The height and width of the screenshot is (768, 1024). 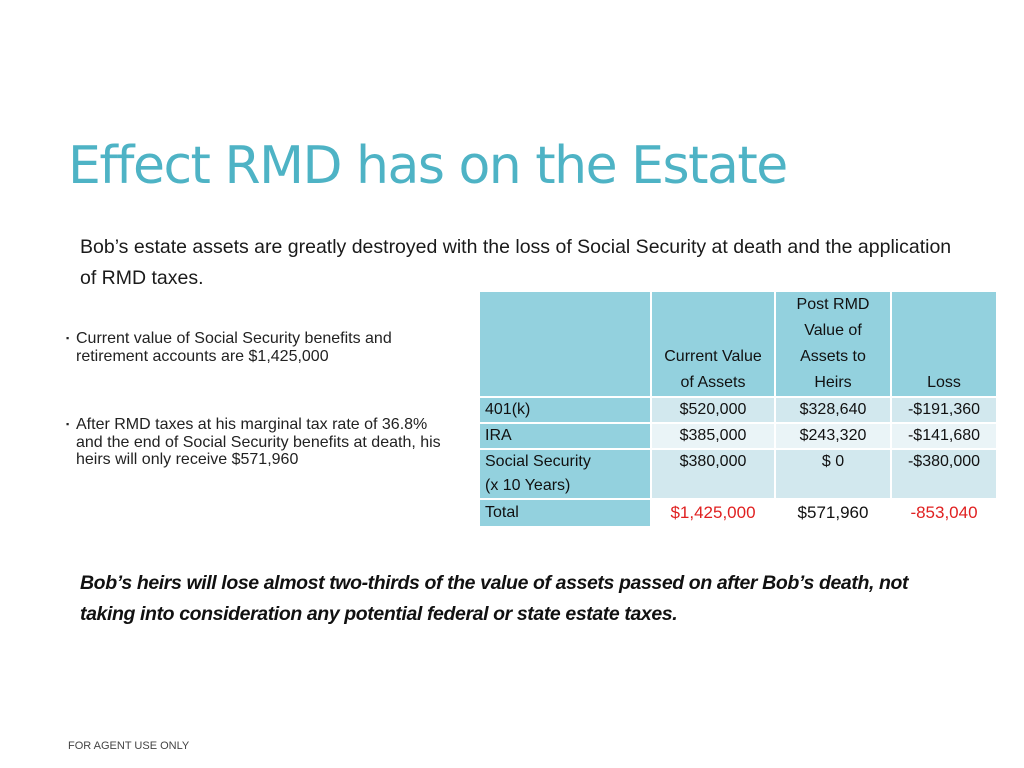 I want to click on cell-current-value: $380,000, so click(x=713, y=474).